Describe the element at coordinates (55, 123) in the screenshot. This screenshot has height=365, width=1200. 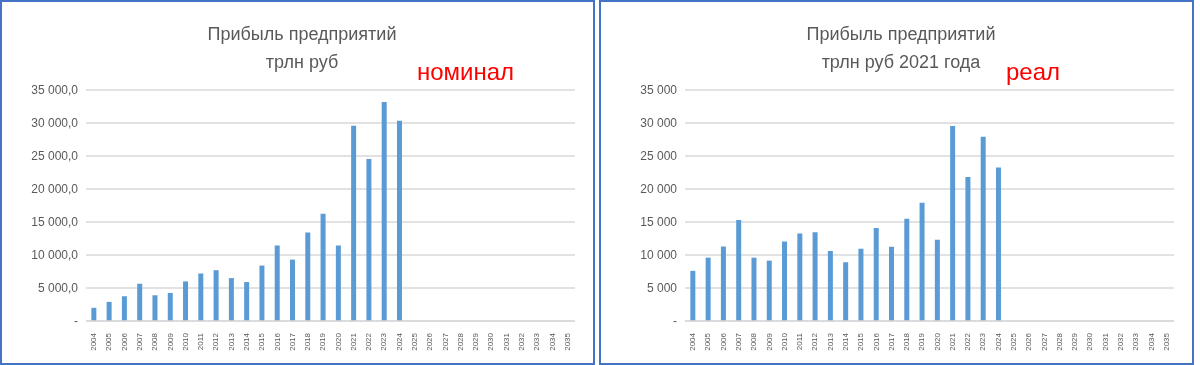
I see `y-tick-label: 30 000,0` at that location.